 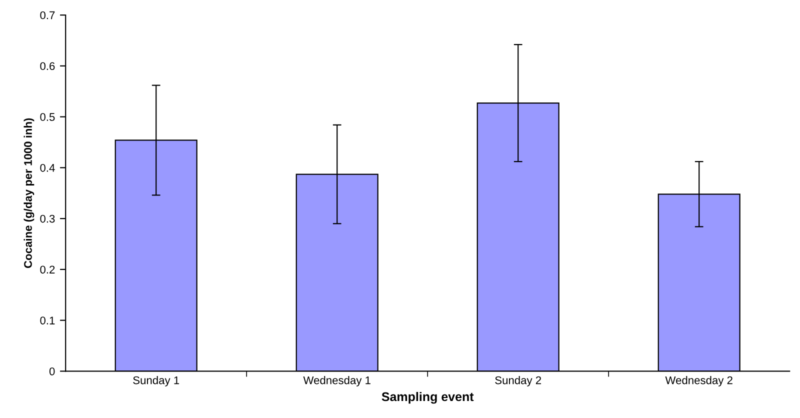 I want to click on y-axis-title: Cocaine (g/day per 1000 inh), so click(x=29, y=193).